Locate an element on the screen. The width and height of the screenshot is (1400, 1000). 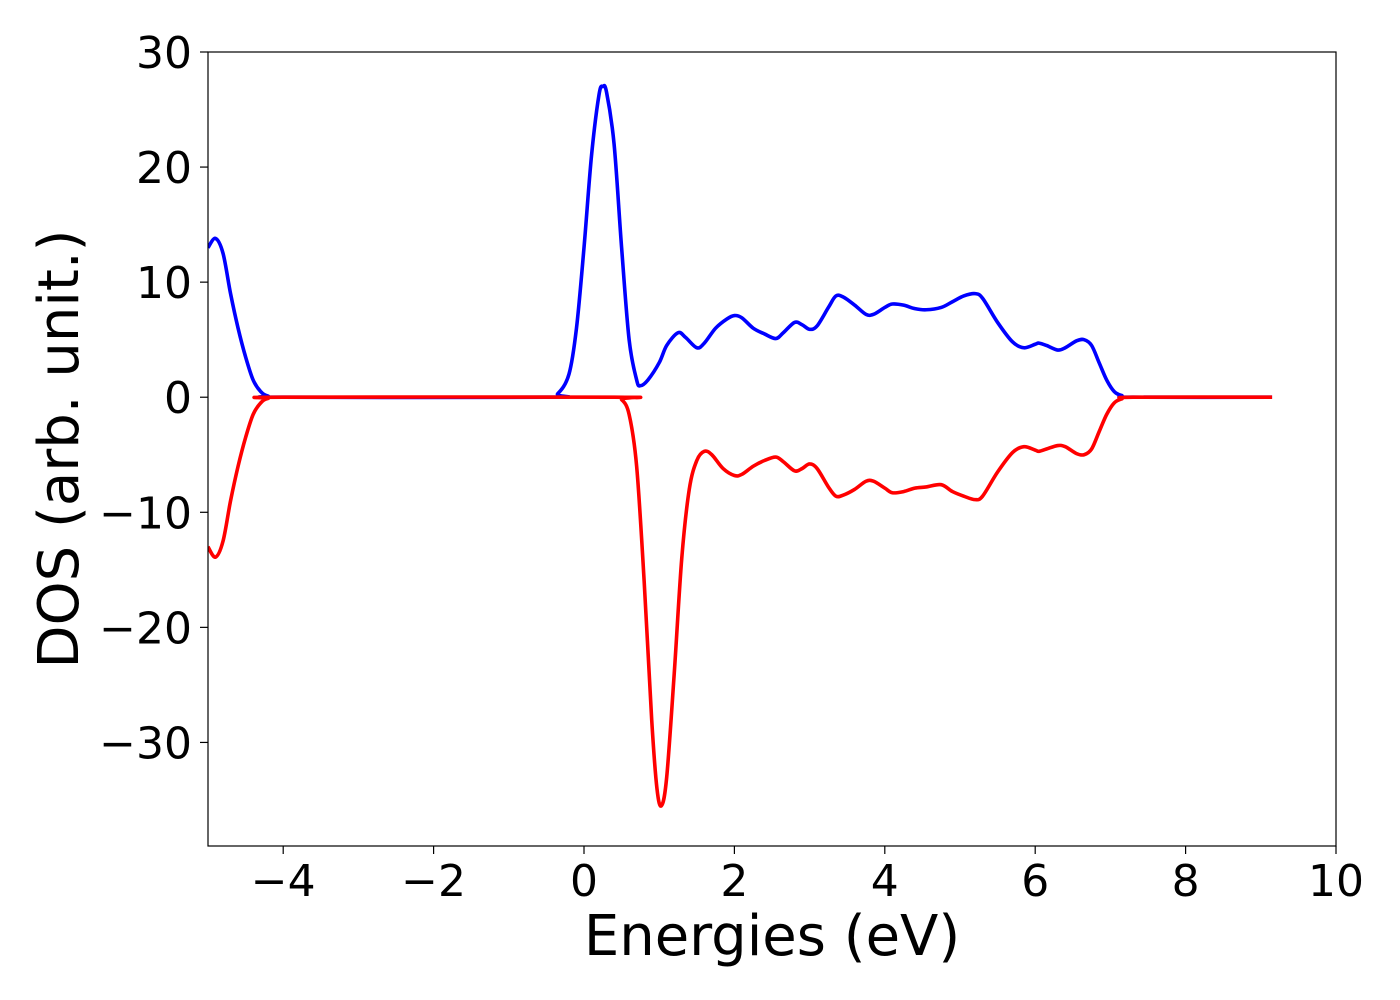
y-tick-label: 20 is located at coordinates (164, 168).